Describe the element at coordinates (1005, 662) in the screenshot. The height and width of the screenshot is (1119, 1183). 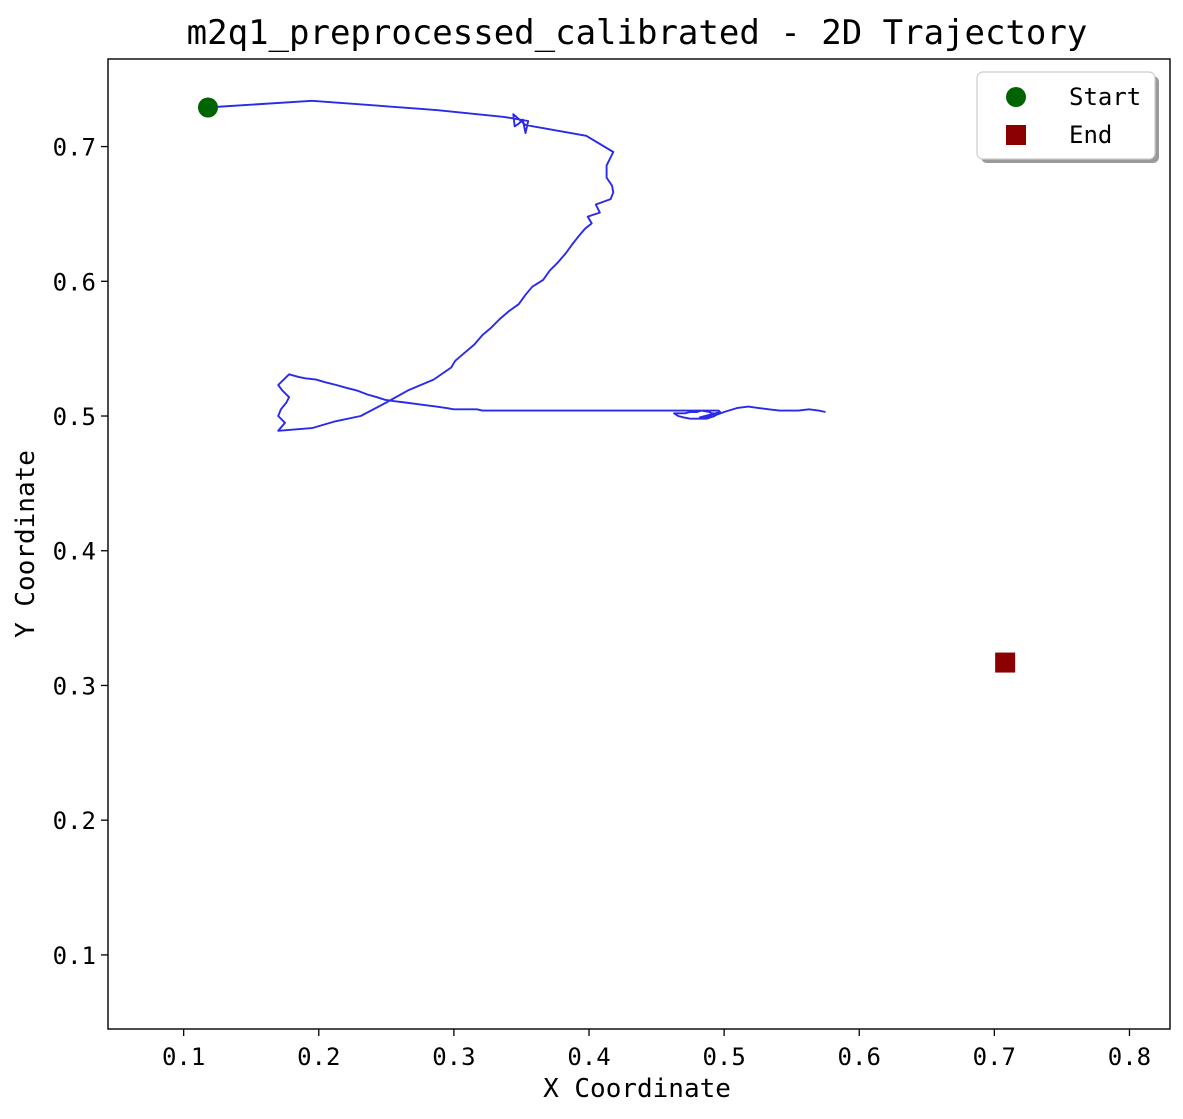
I see `end-marker` at that location.